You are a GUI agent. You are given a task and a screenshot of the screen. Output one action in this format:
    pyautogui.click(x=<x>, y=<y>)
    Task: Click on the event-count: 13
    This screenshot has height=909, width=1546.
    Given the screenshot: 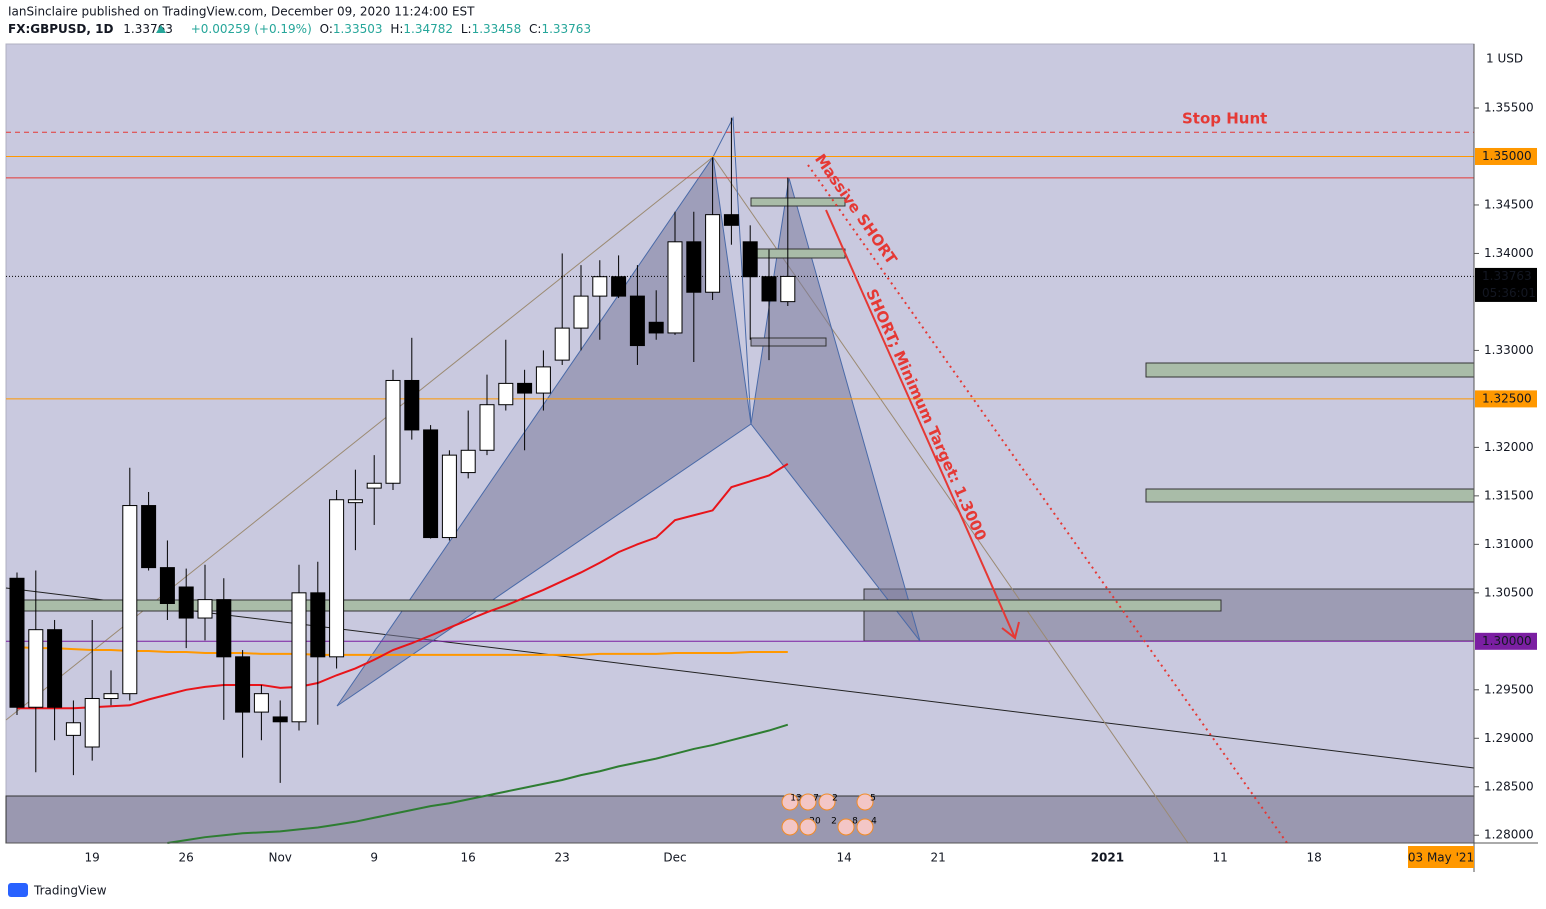 What is the action you would take?
    pyautogui.click(x=795, y=799)
    